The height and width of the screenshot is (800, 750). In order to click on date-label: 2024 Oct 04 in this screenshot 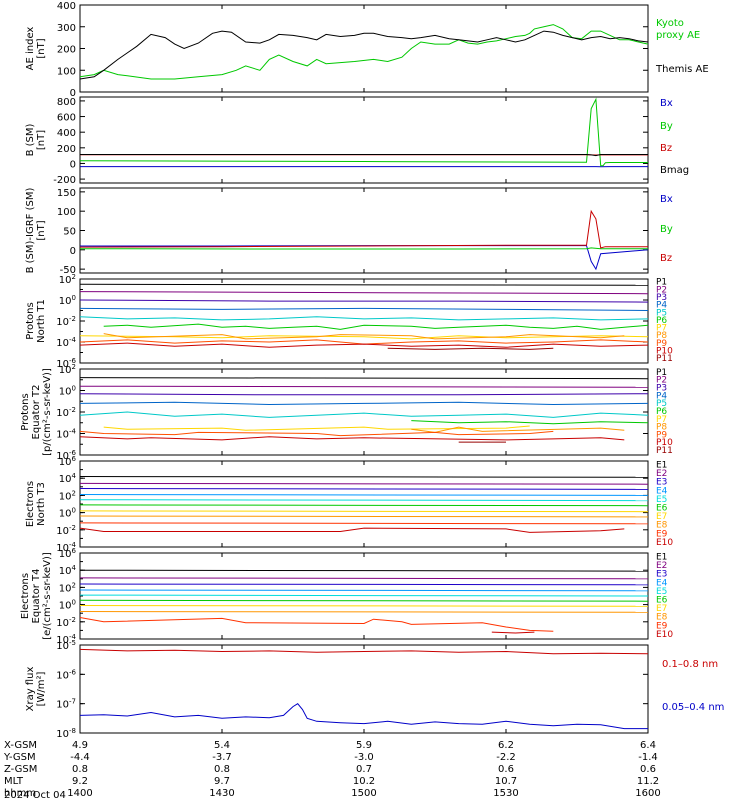, I will do `click(35, 795)`.